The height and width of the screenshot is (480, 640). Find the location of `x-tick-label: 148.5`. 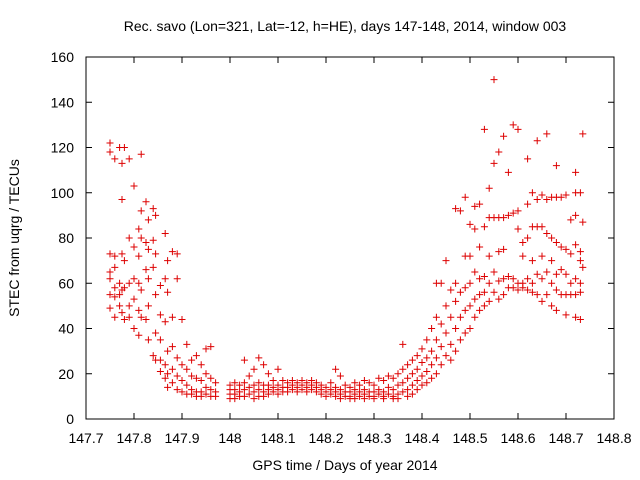

x-tick-label: 148.5 is located at coordinates (469, 438).